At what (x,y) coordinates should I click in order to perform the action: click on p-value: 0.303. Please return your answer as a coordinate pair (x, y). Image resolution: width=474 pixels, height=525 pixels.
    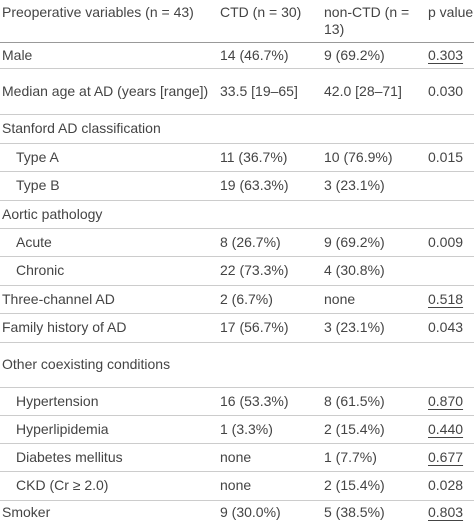
    Looking at the image, I should click on (446, 54).